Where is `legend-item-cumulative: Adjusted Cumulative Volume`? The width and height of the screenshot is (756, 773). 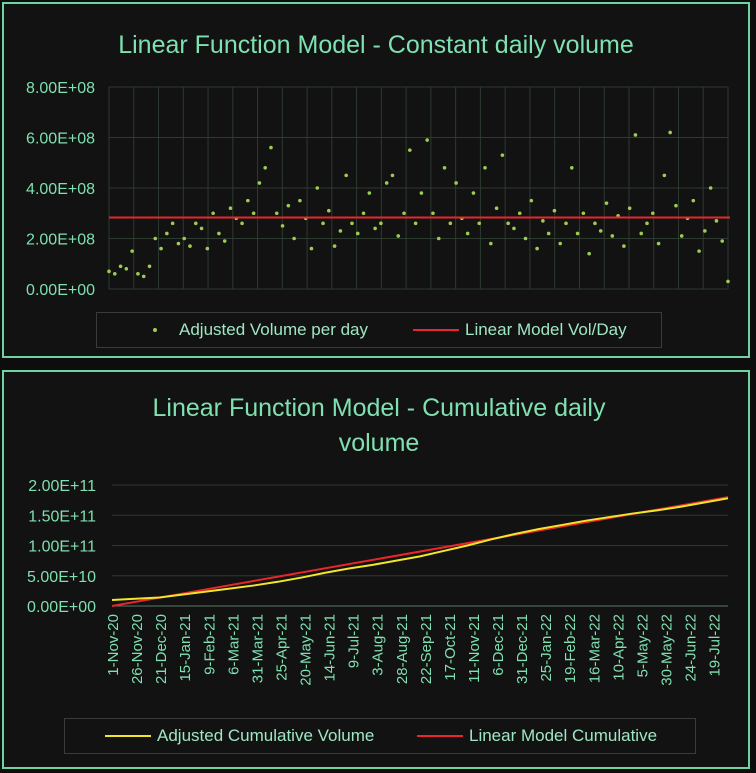 legend-item-cumulative: Adjusted Cumulative Volume is located at coordinates (239, 736).